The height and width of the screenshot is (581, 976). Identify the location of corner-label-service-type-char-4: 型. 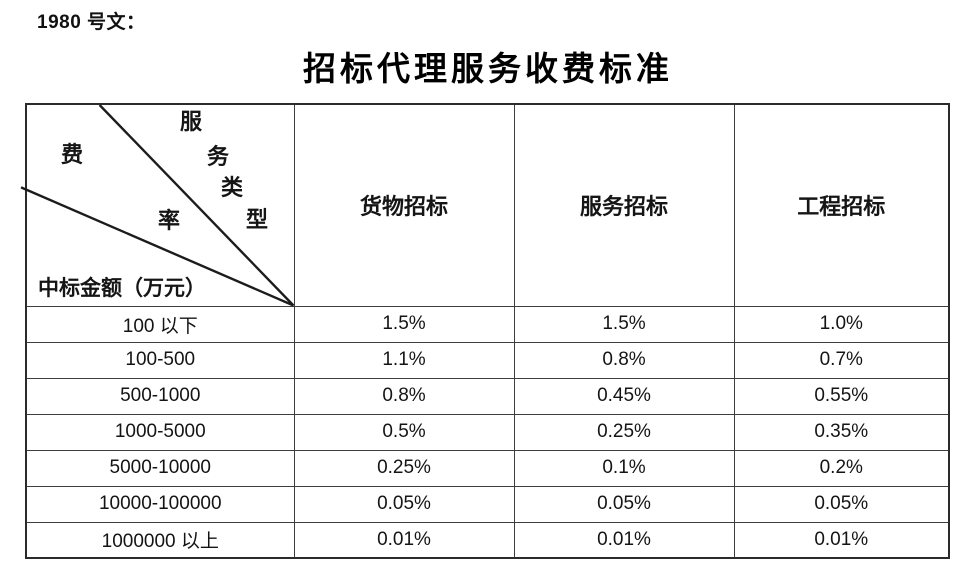
(257, 219).